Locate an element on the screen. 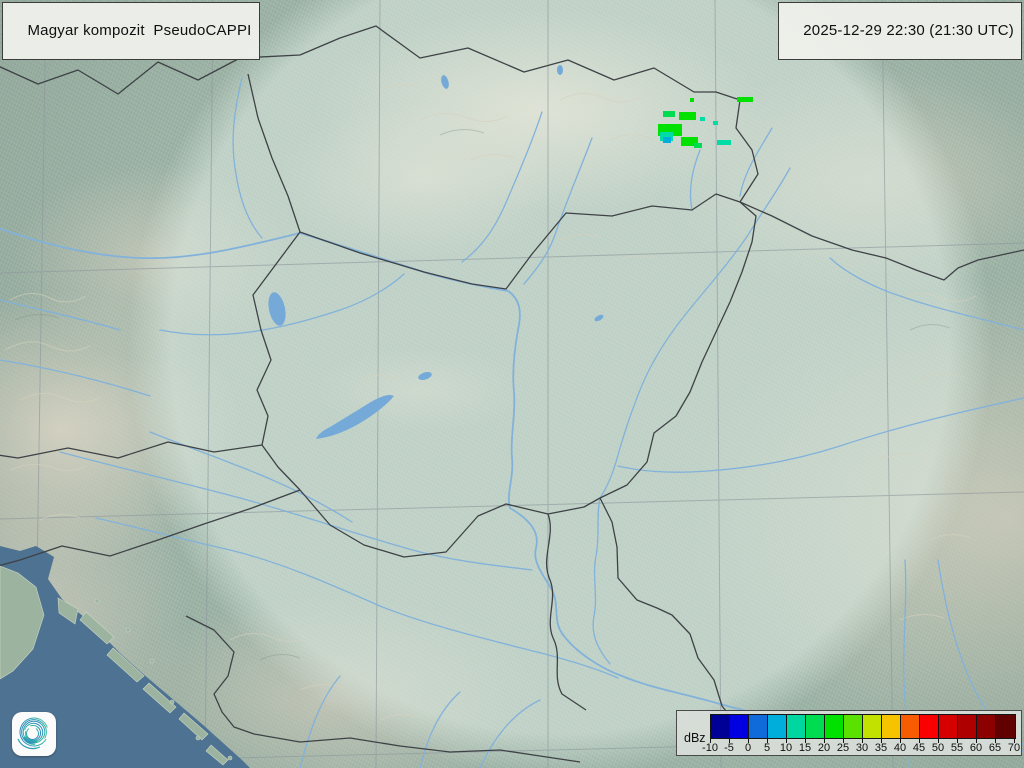 The height and width of the screenshot is (768, 1024). lake-neusiedl is located at coordinates (277, 309).